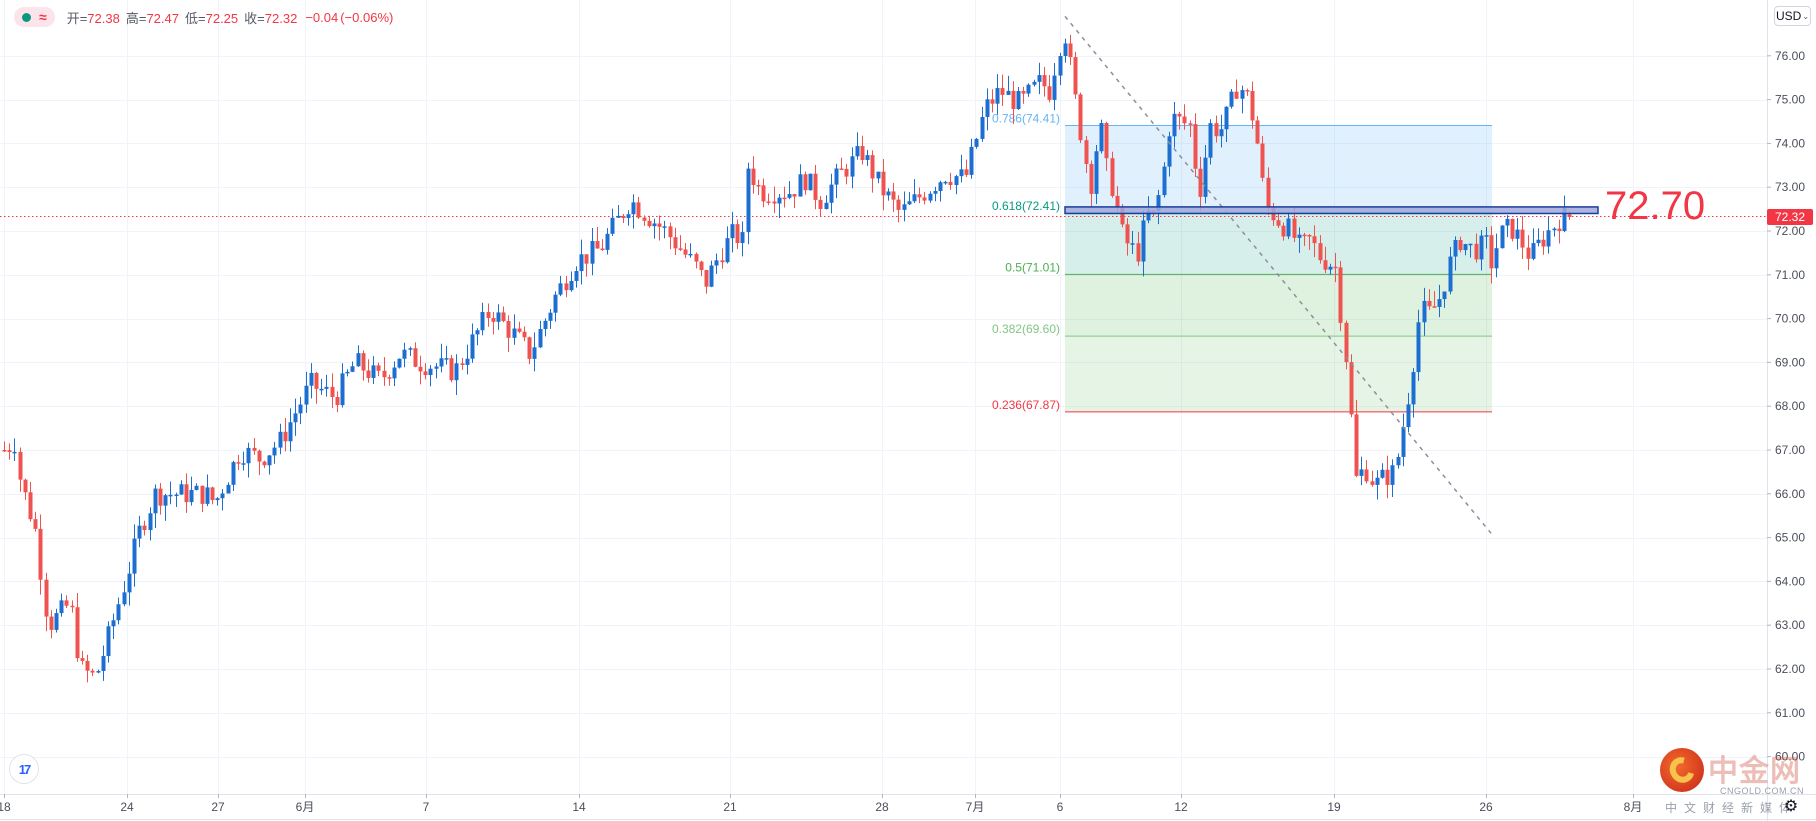  I want to click on price-axis-tick: 61.00, so click(1790, 713).